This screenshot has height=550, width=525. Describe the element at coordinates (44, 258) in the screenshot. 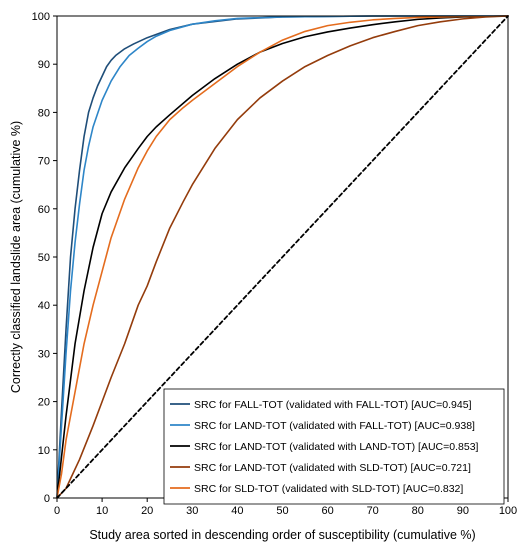

I see `y-tick-label: 50` at that location.